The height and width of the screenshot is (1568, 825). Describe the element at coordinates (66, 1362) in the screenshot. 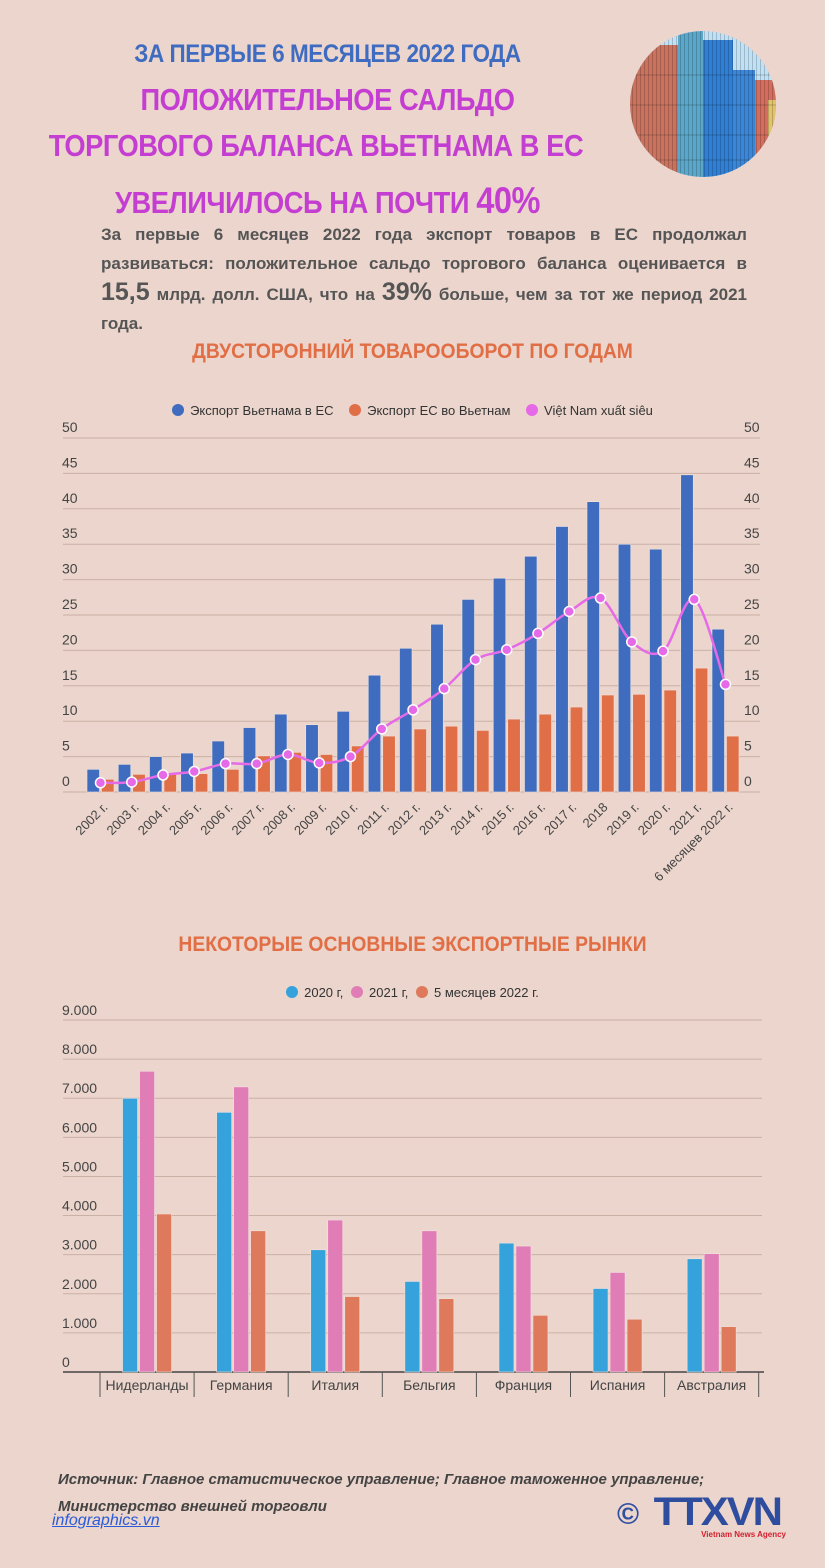

I see `y-tick: 0` at that location.